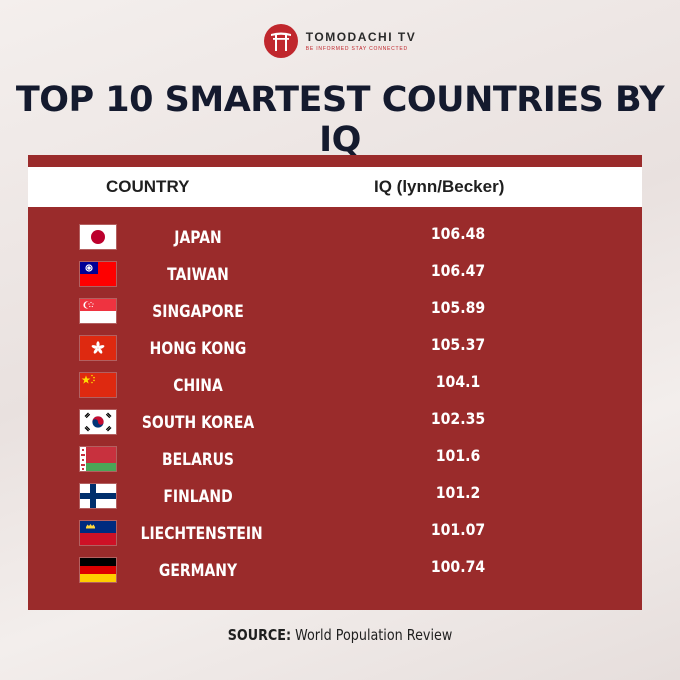 This screenshot has height=680, width=680. What do you see at coordinates (98, 385) in the screenshot?
I see `china-flag-icon` at bounding box center [98, 385].